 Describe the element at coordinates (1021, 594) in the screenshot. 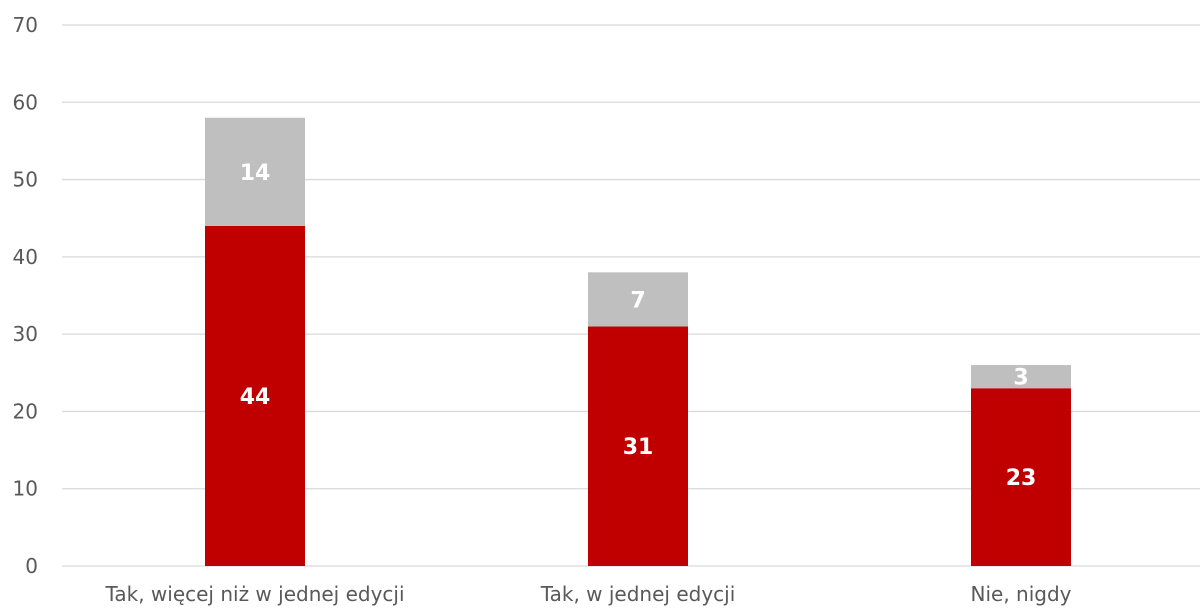

I see `x-category-label: Nie, nigdy` at that location.